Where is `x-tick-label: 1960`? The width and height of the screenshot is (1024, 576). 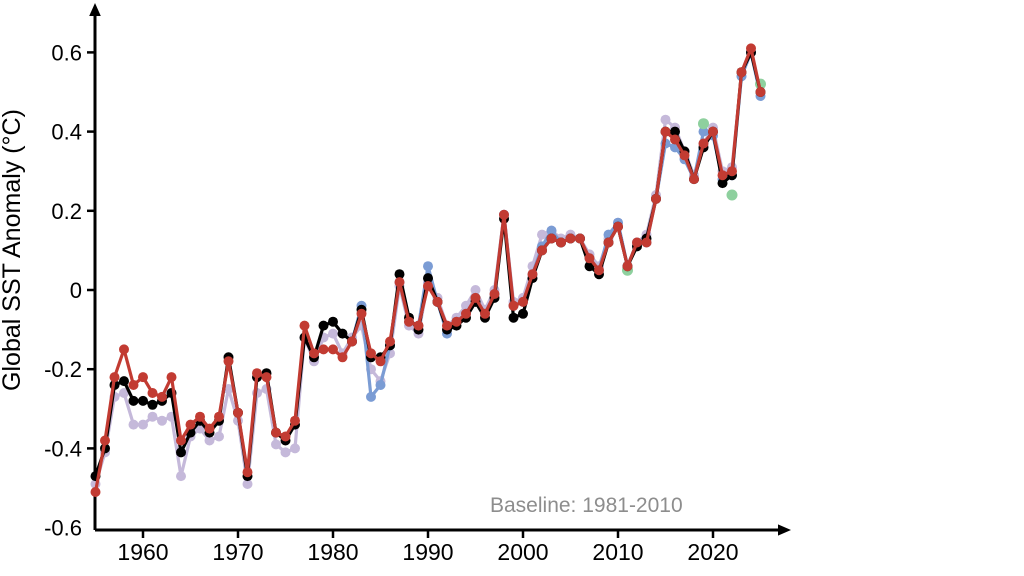
x-tick-label: 1960 is located at coordinates (142, 552).